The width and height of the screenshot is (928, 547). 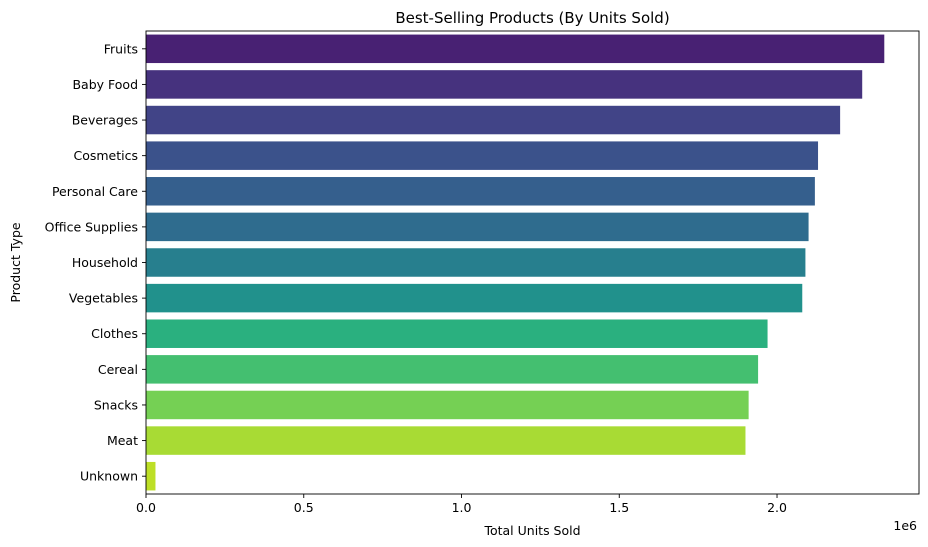 What do you see at coordinates (504, 84) in the screenshot?
I see `bar-baby-food` at bounding box center [504, 84].